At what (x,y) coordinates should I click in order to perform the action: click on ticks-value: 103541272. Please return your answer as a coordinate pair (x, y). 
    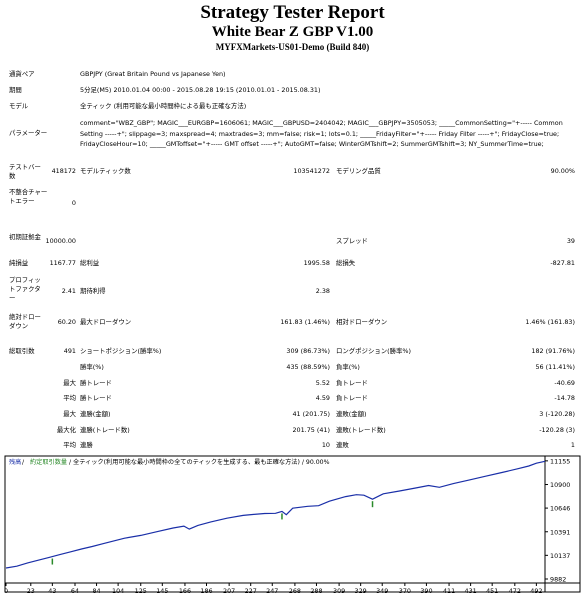
    Looking at the image, I should click on (311, 171).